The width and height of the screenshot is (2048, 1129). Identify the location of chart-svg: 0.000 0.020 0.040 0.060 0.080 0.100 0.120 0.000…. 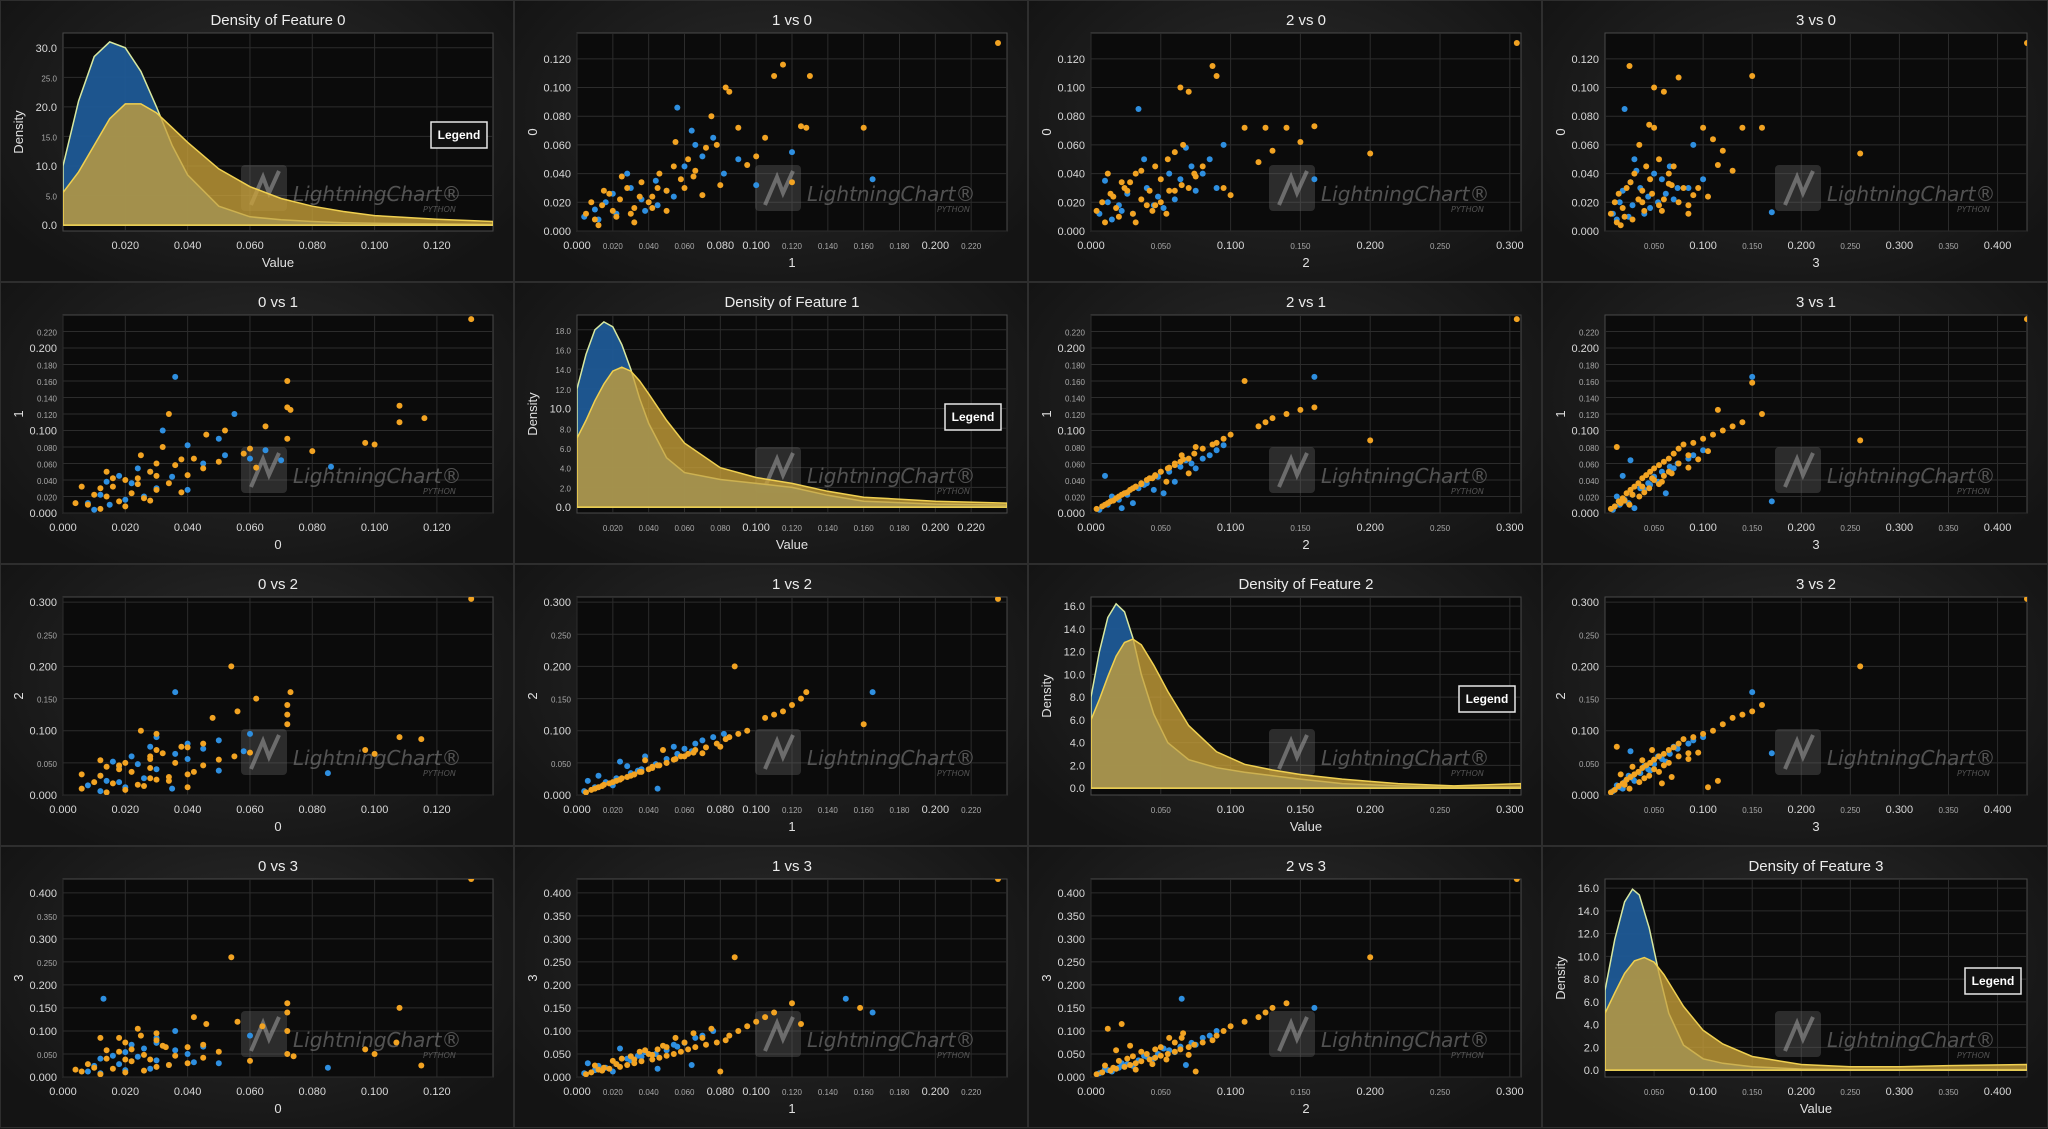
(1286, 142).